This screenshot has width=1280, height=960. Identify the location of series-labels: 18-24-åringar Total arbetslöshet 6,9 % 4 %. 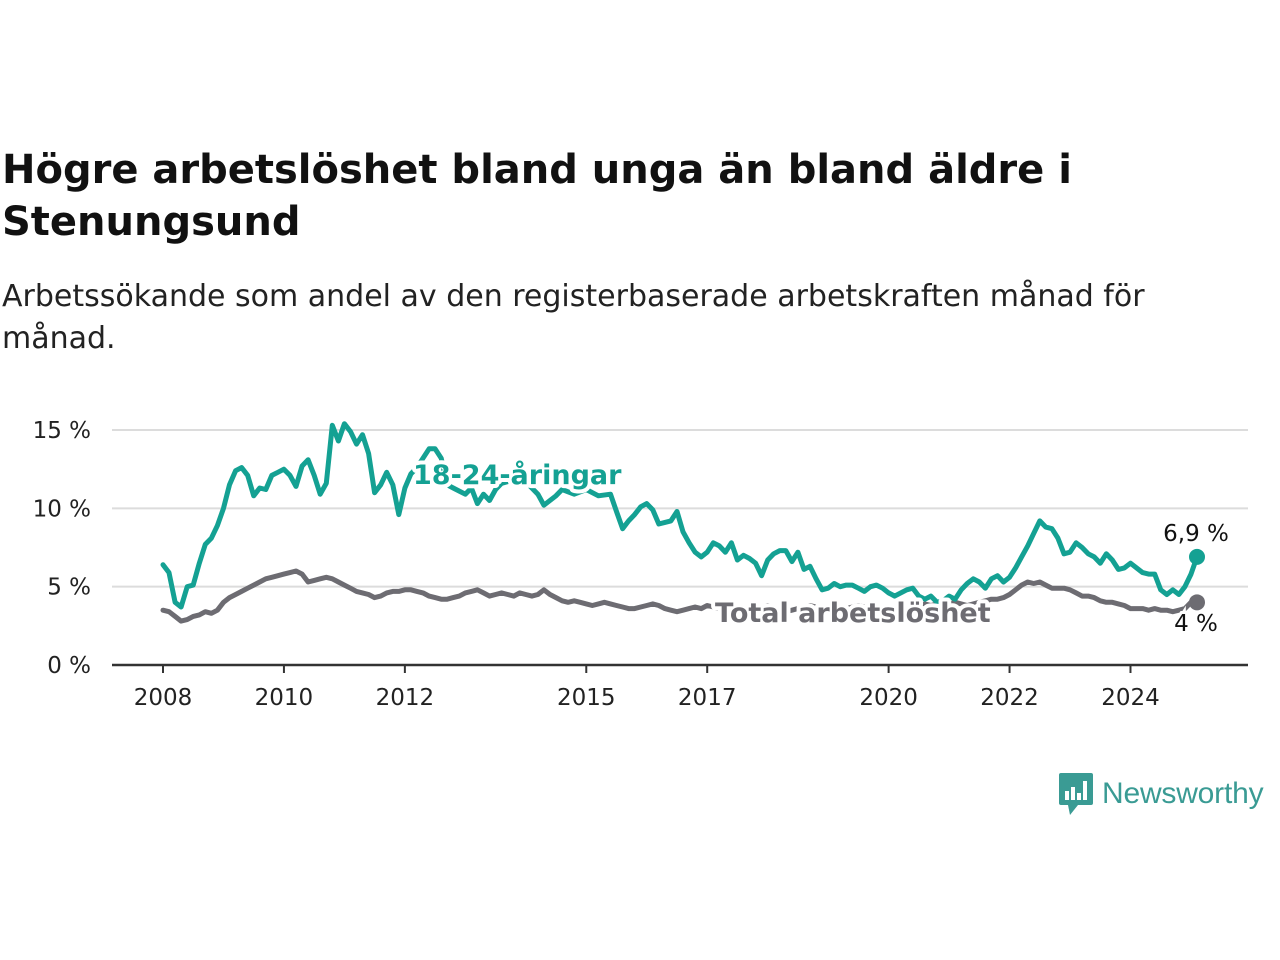
(820, 547).